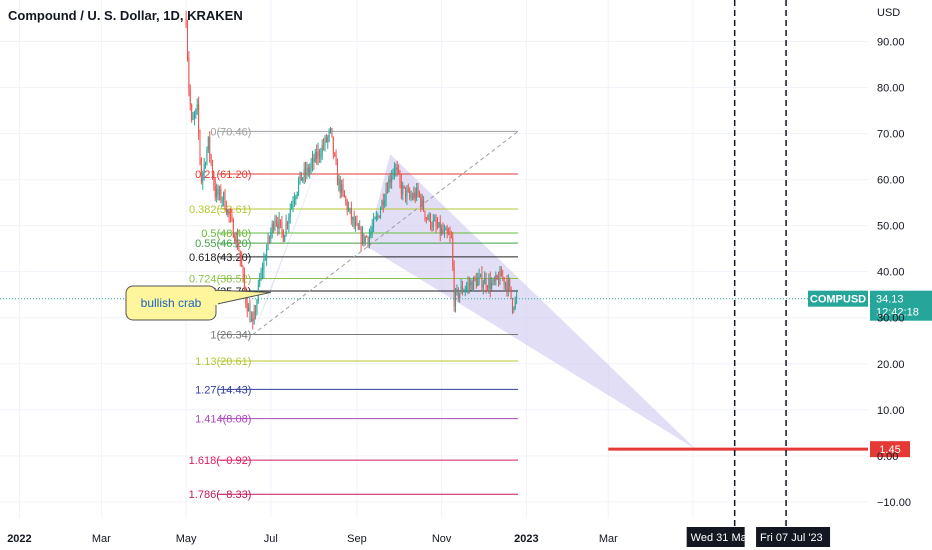  Describe the element at coordinates (891, 227) in the screenshot. I see `y-tick-label: 50.00` at that location.